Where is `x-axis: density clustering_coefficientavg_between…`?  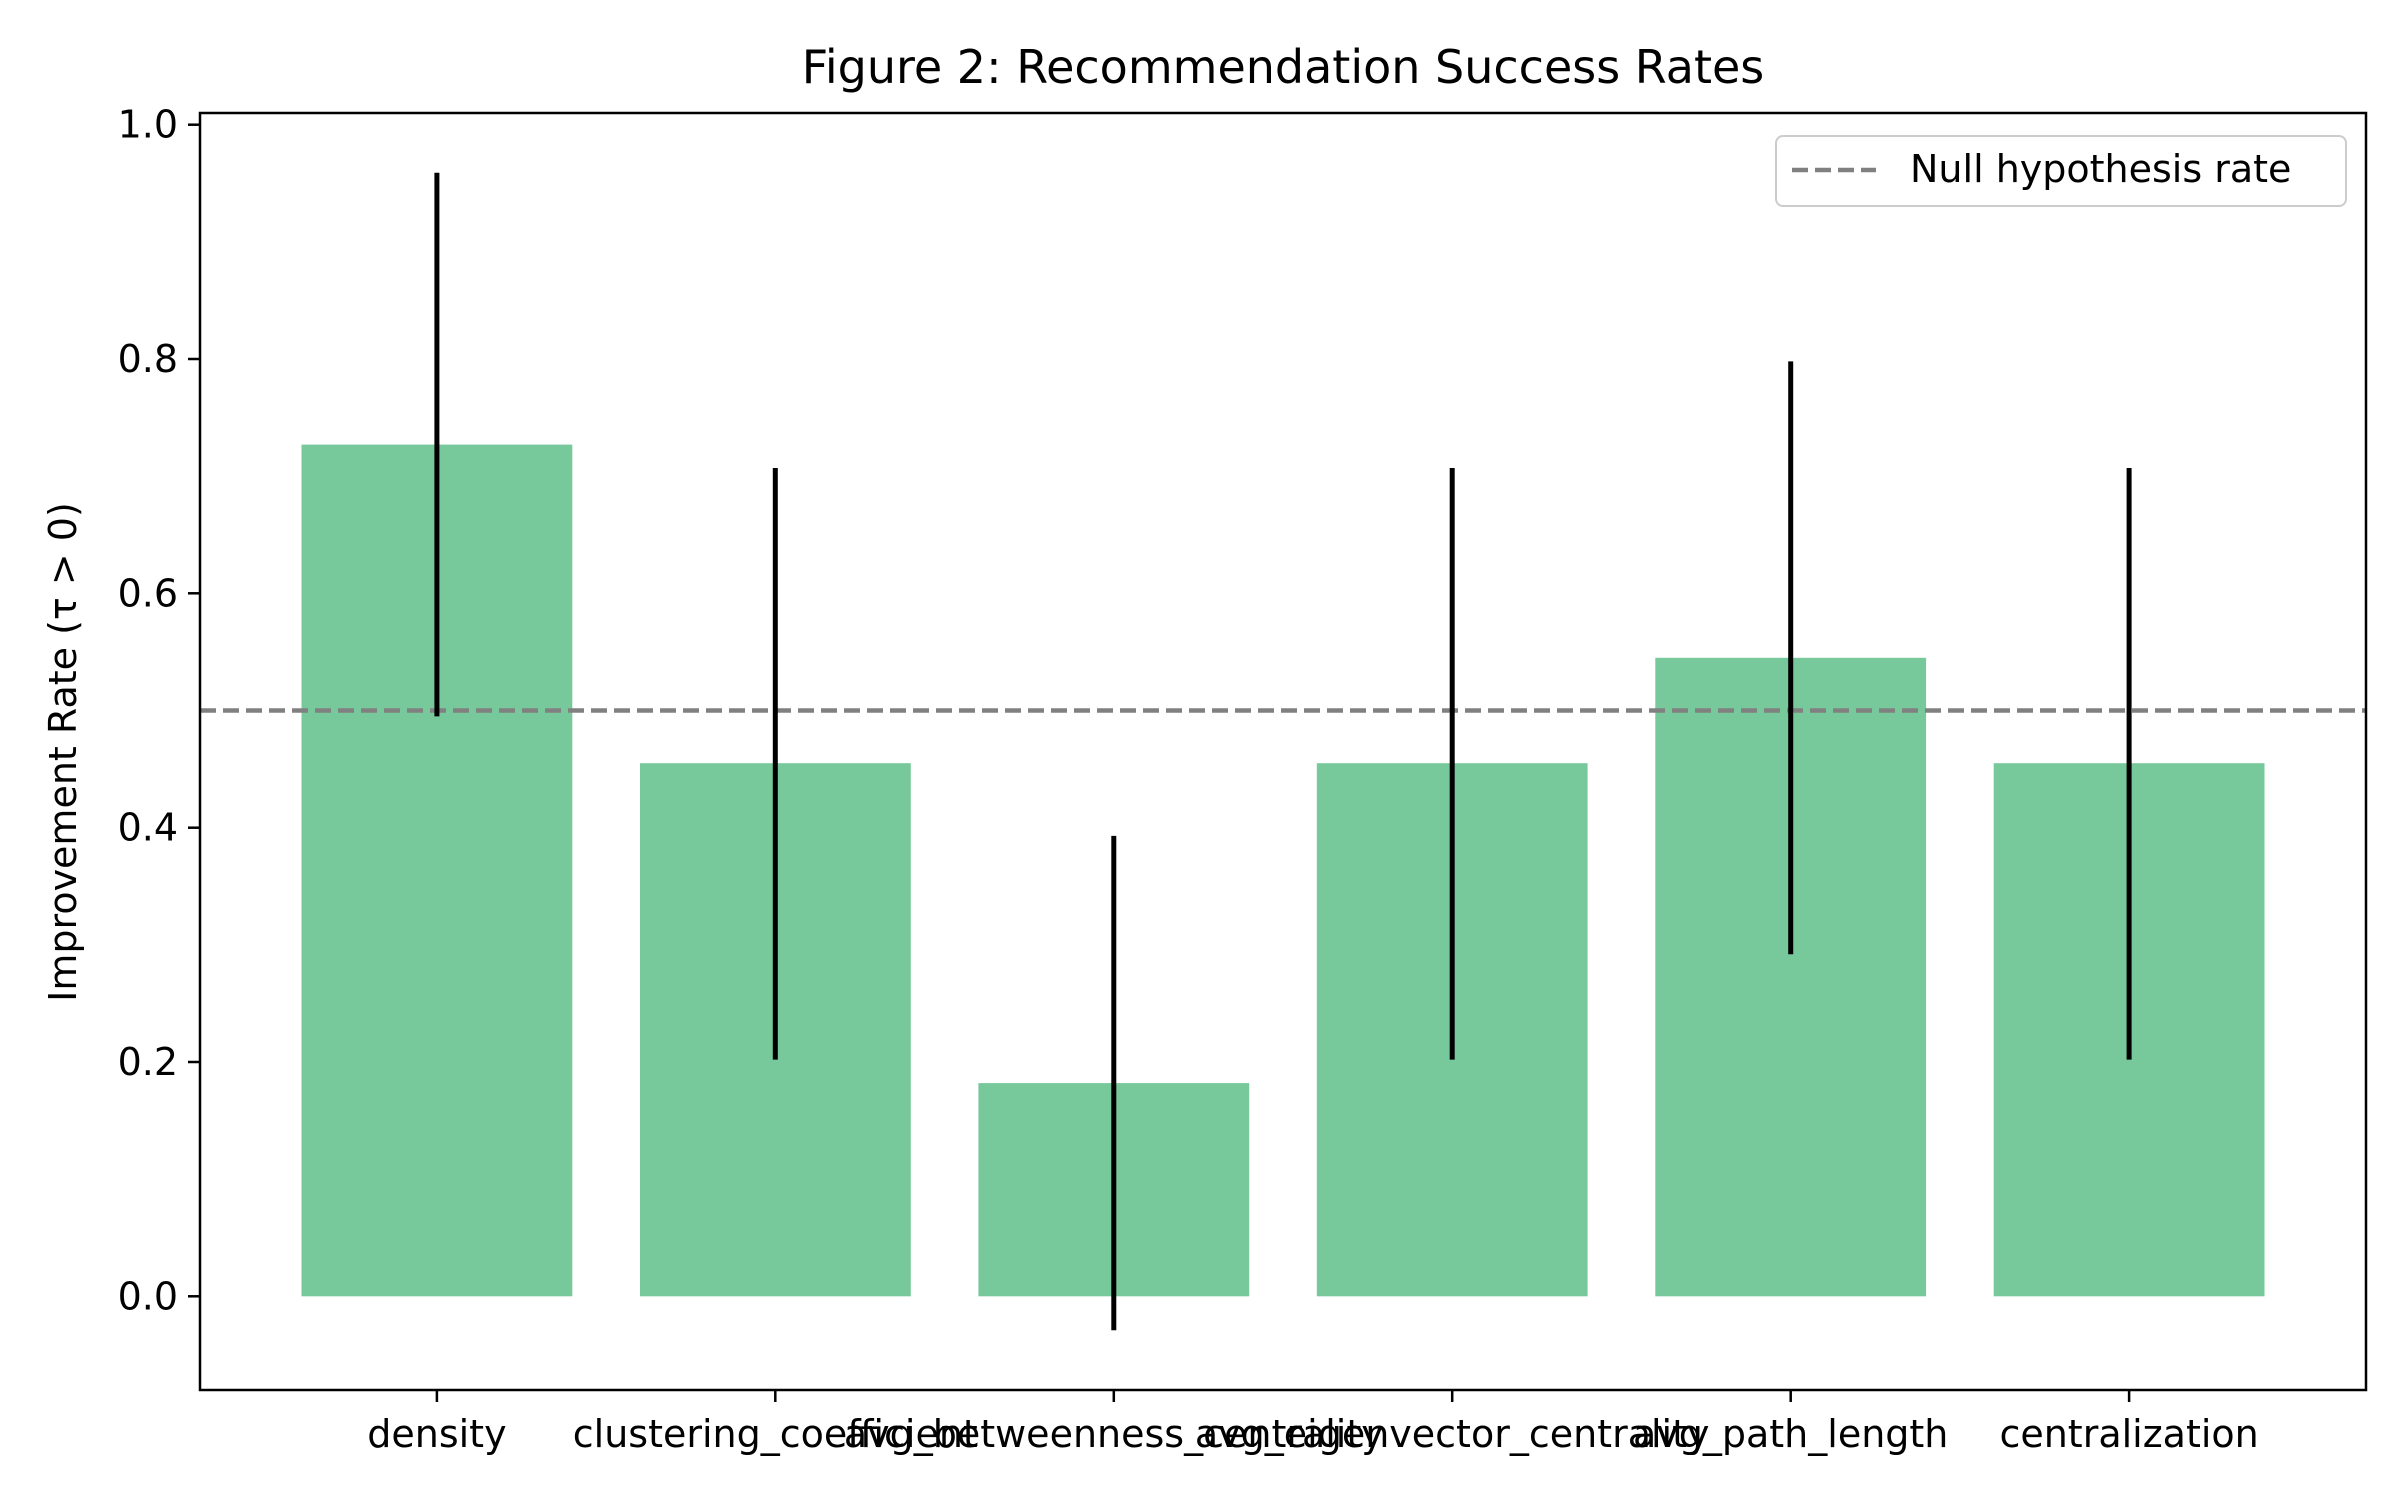 x-axis: density clustering_coefficientavg_between… is located at coordinates (1313, 1423).